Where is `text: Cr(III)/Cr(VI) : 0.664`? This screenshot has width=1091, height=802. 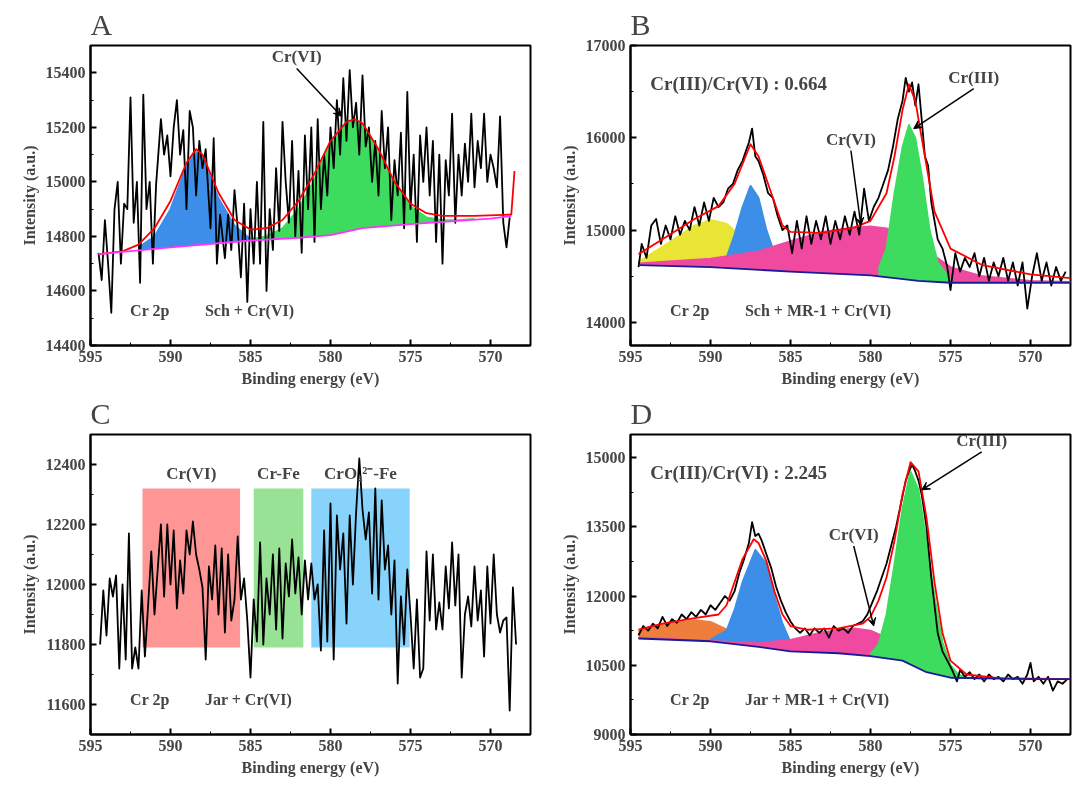 text: Cr(III)/Cr(VI) : 0.664 is located at coordinates (739, 83).